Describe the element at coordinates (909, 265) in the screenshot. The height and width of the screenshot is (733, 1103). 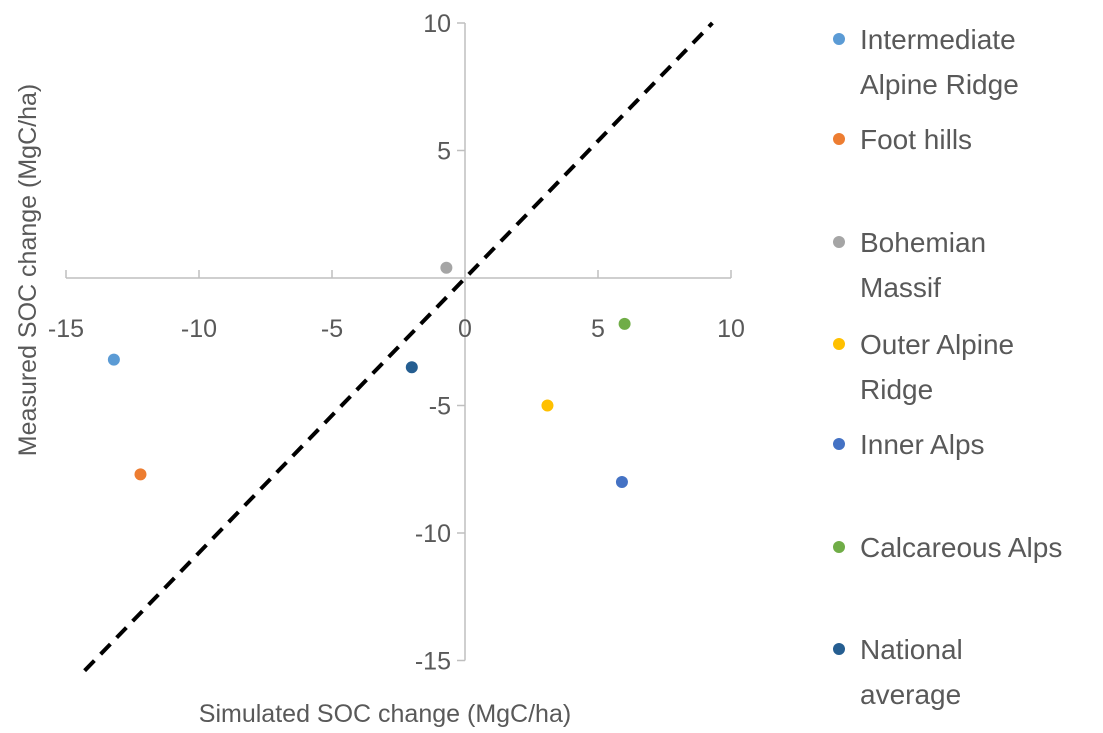
I see `legend-entry: Bohemian Massif` at that location.